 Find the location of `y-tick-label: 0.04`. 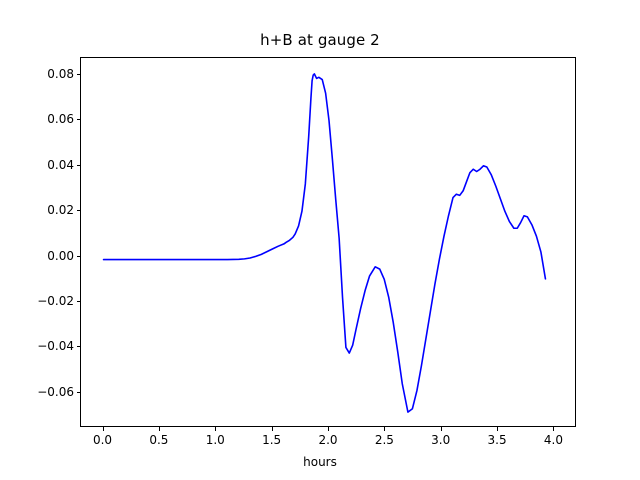

y-tick-label: 0.04 is located at coordinates (60, 164).